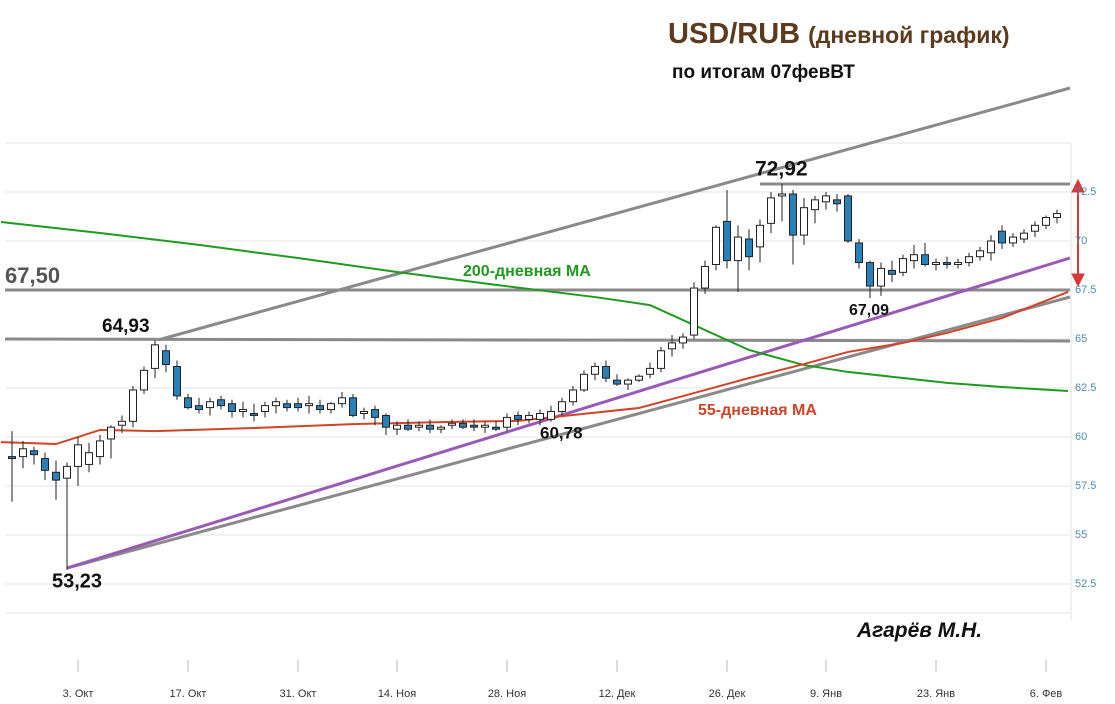 The height and width of the screenshot is (704, 1115). Describe the element at coordinates (1046, 694) in the screenshot. I see `x-tick-label: 6. Фев` at that location.